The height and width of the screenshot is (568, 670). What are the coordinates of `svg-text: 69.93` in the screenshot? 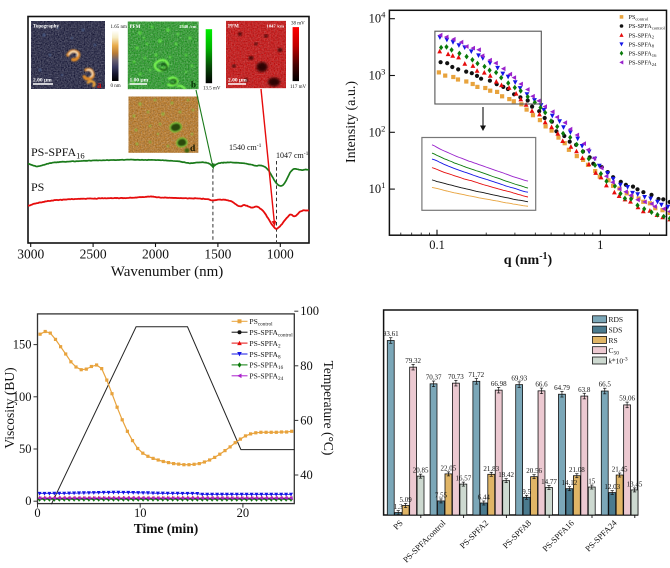 It's located at (519, 378).